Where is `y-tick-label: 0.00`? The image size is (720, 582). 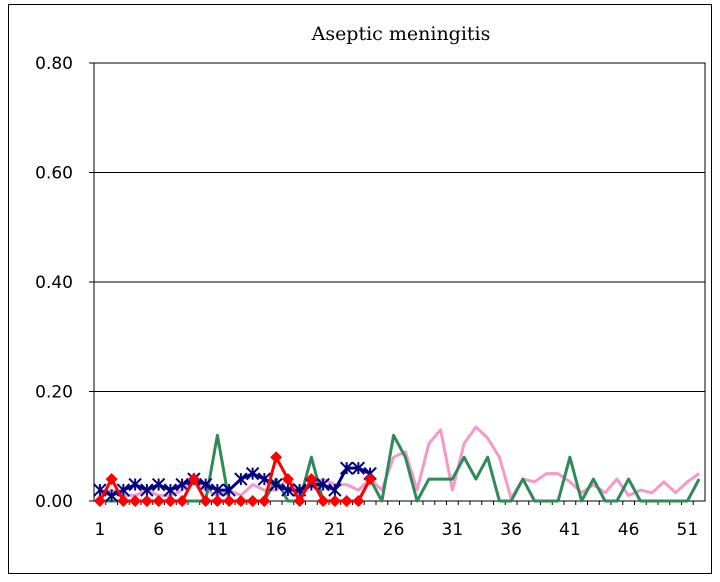
y-tick-label: 0.00 is located at coordinates (54, 502).